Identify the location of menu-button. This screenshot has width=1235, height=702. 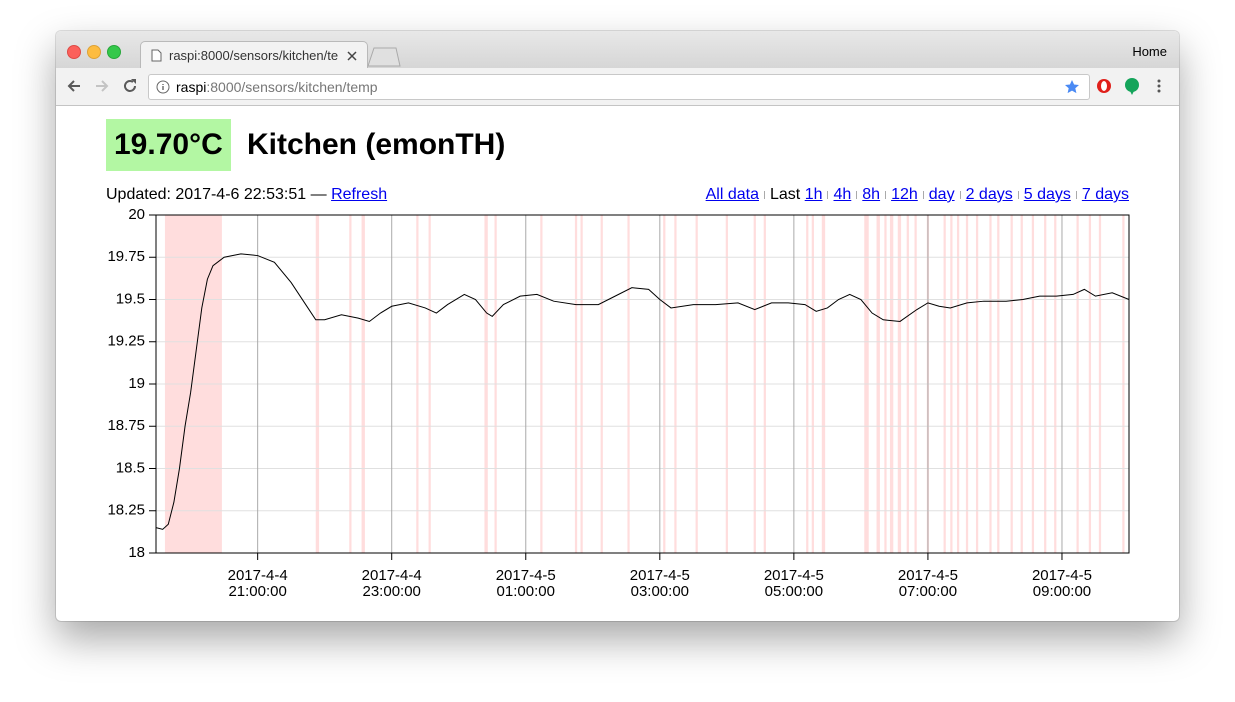
(1159, 86).